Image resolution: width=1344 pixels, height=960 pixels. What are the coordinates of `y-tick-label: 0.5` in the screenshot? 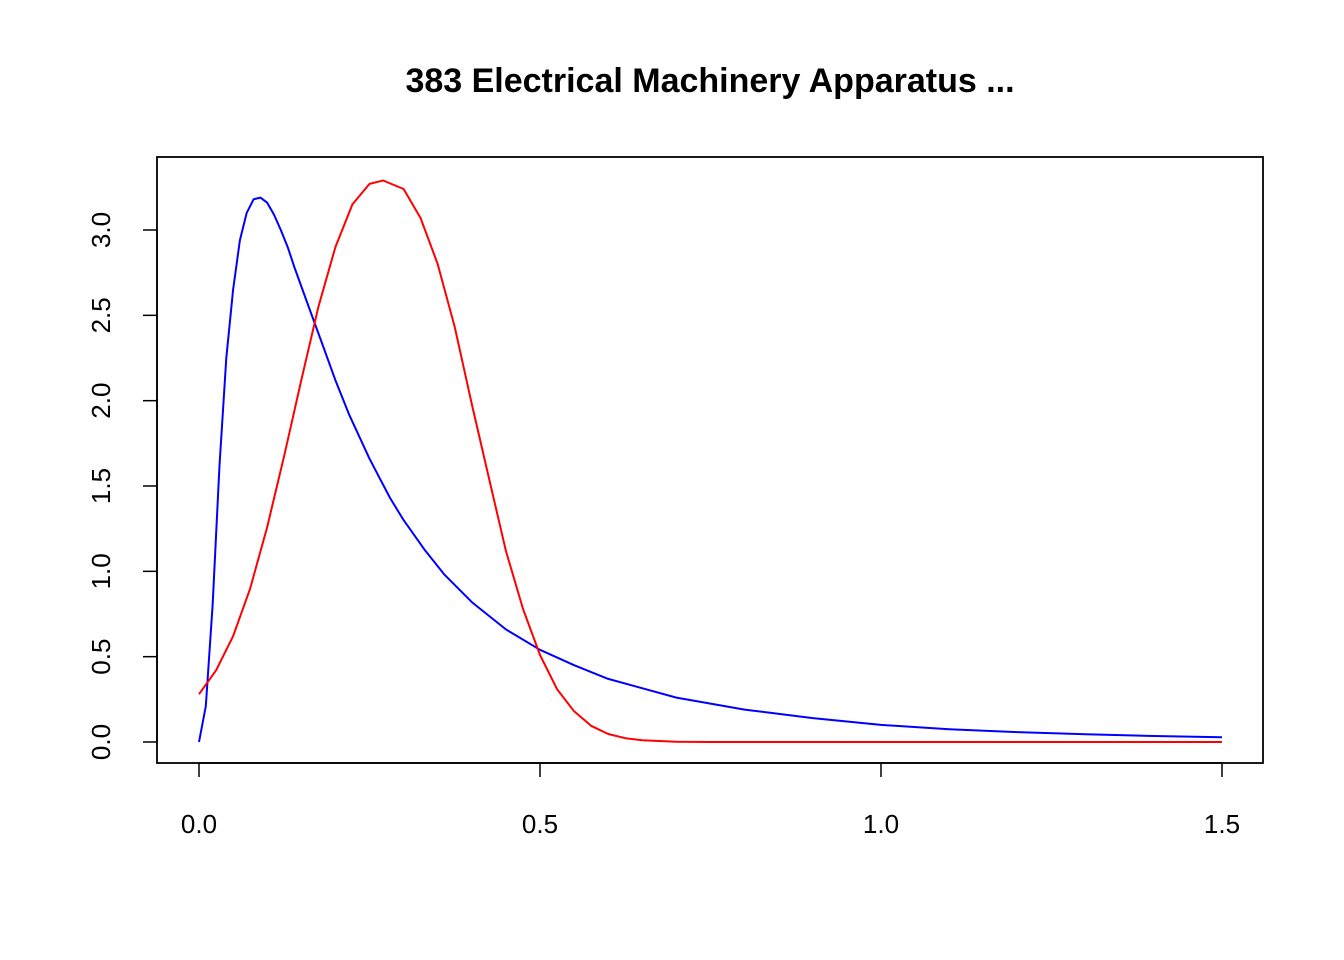 It's located at (101, 657).